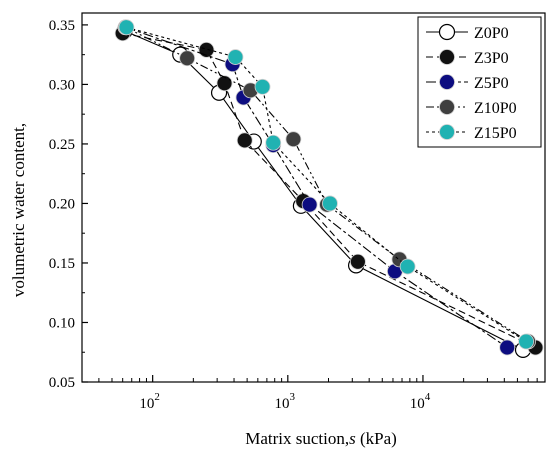 Image resolution: width=550 pixels, height=453 pixels. What do you see at coordinates (62, 323) in the screenshot?
I see `y-tick-label: 0.10` at bounding box center [62, 323].